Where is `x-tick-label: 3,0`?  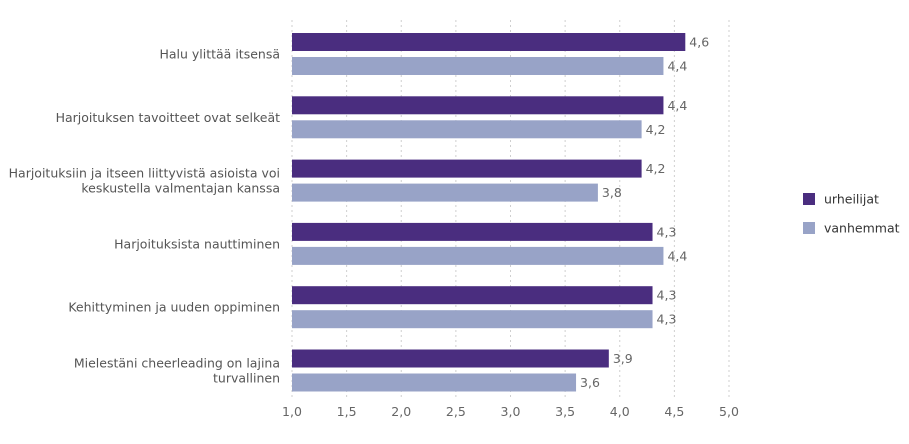
x-tick-label: 3,0 is located at coordinates (511, 411).